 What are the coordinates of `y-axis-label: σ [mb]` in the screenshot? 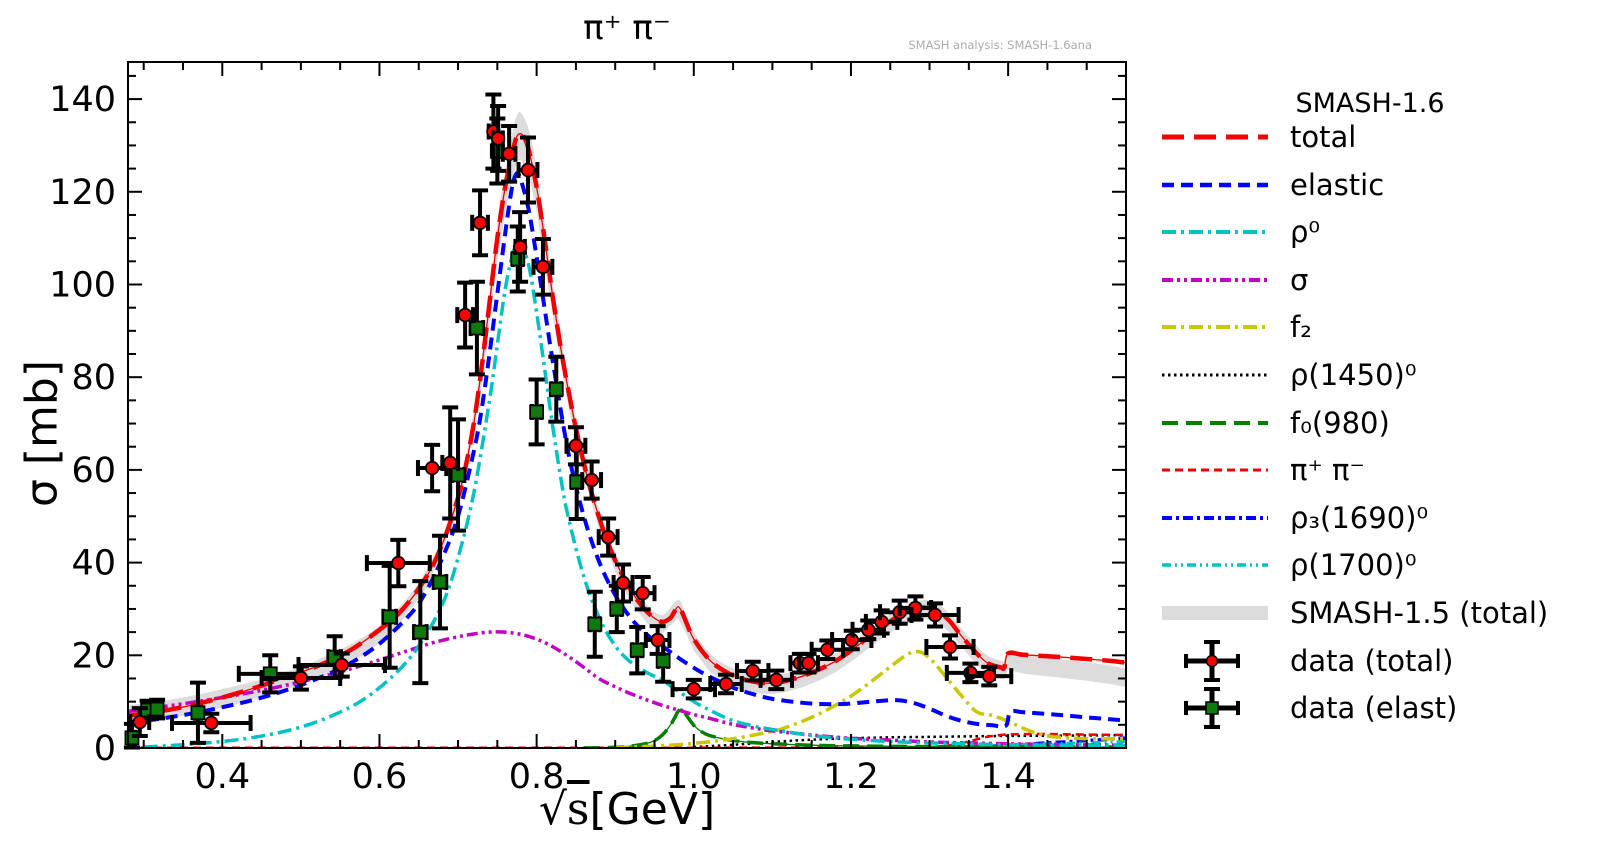 It's located at (42, 433).